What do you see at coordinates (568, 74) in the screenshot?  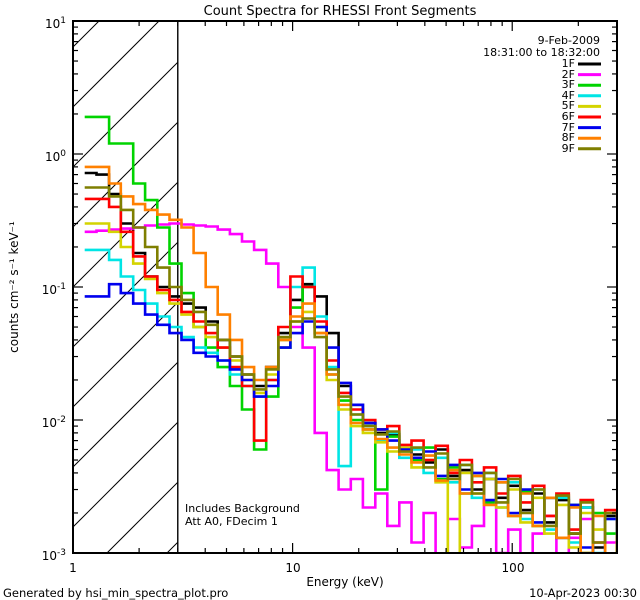 I see `legend-label-2f: 2F` at bounding box center [568, 74].